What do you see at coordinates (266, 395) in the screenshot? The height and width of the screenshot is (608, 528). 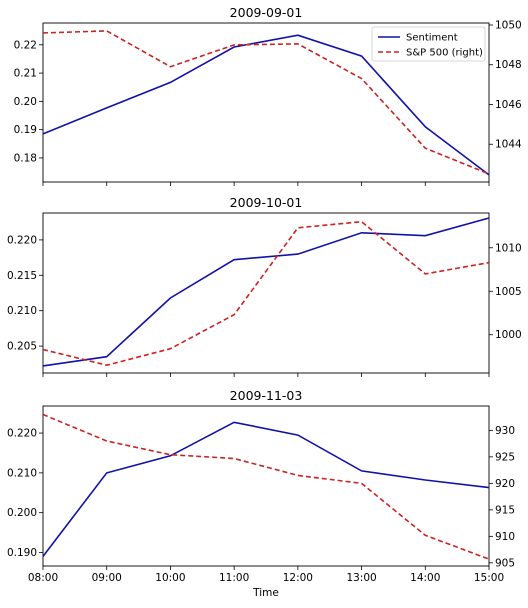 I see `chart-title: 2009-11-03` at bounding box center [266, 395].